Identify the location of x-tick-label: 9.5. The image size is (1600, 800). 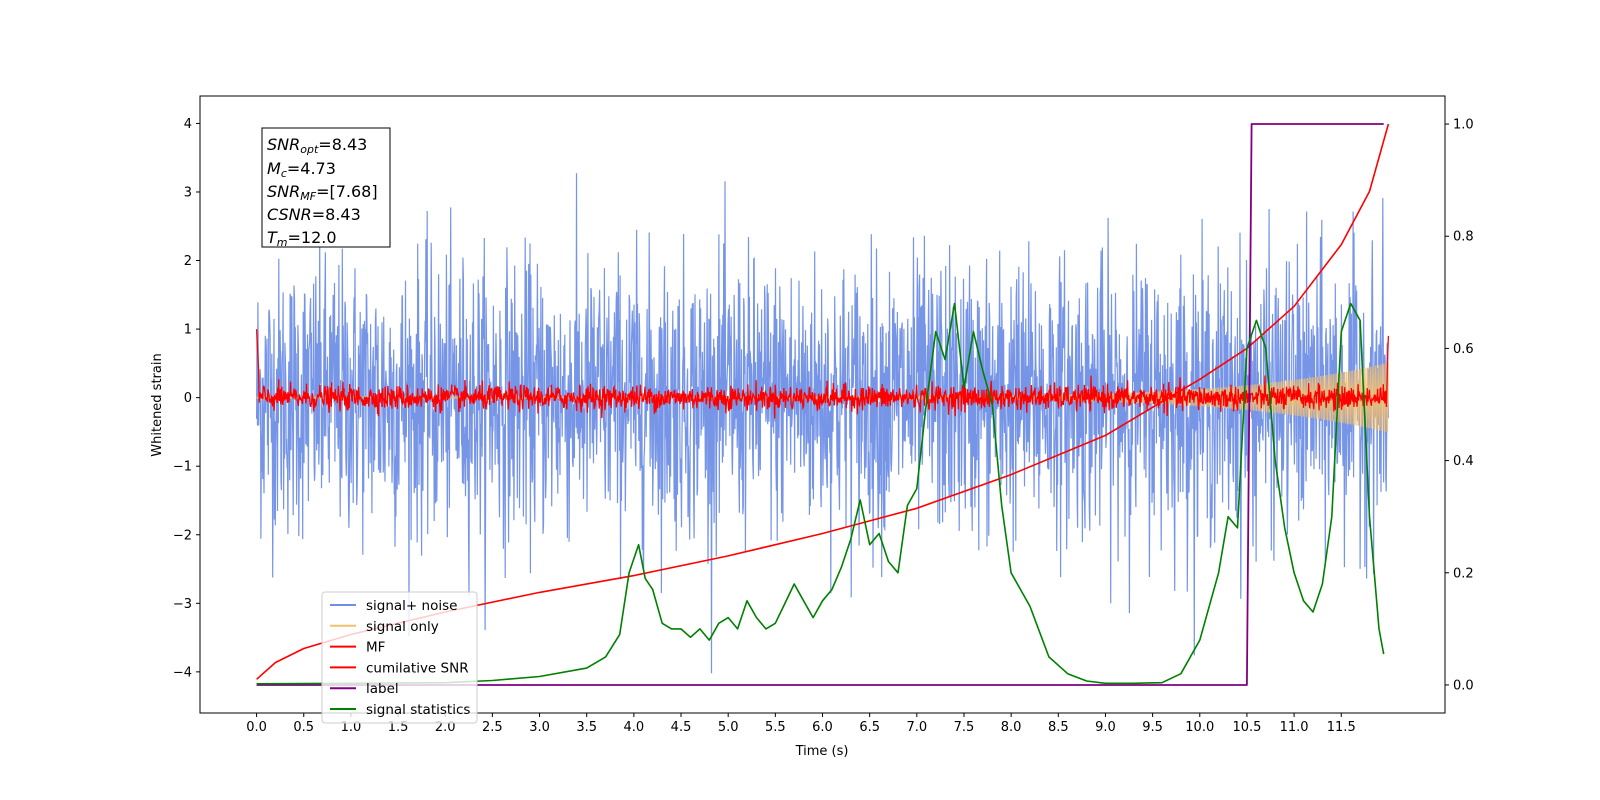
(1152, 727).